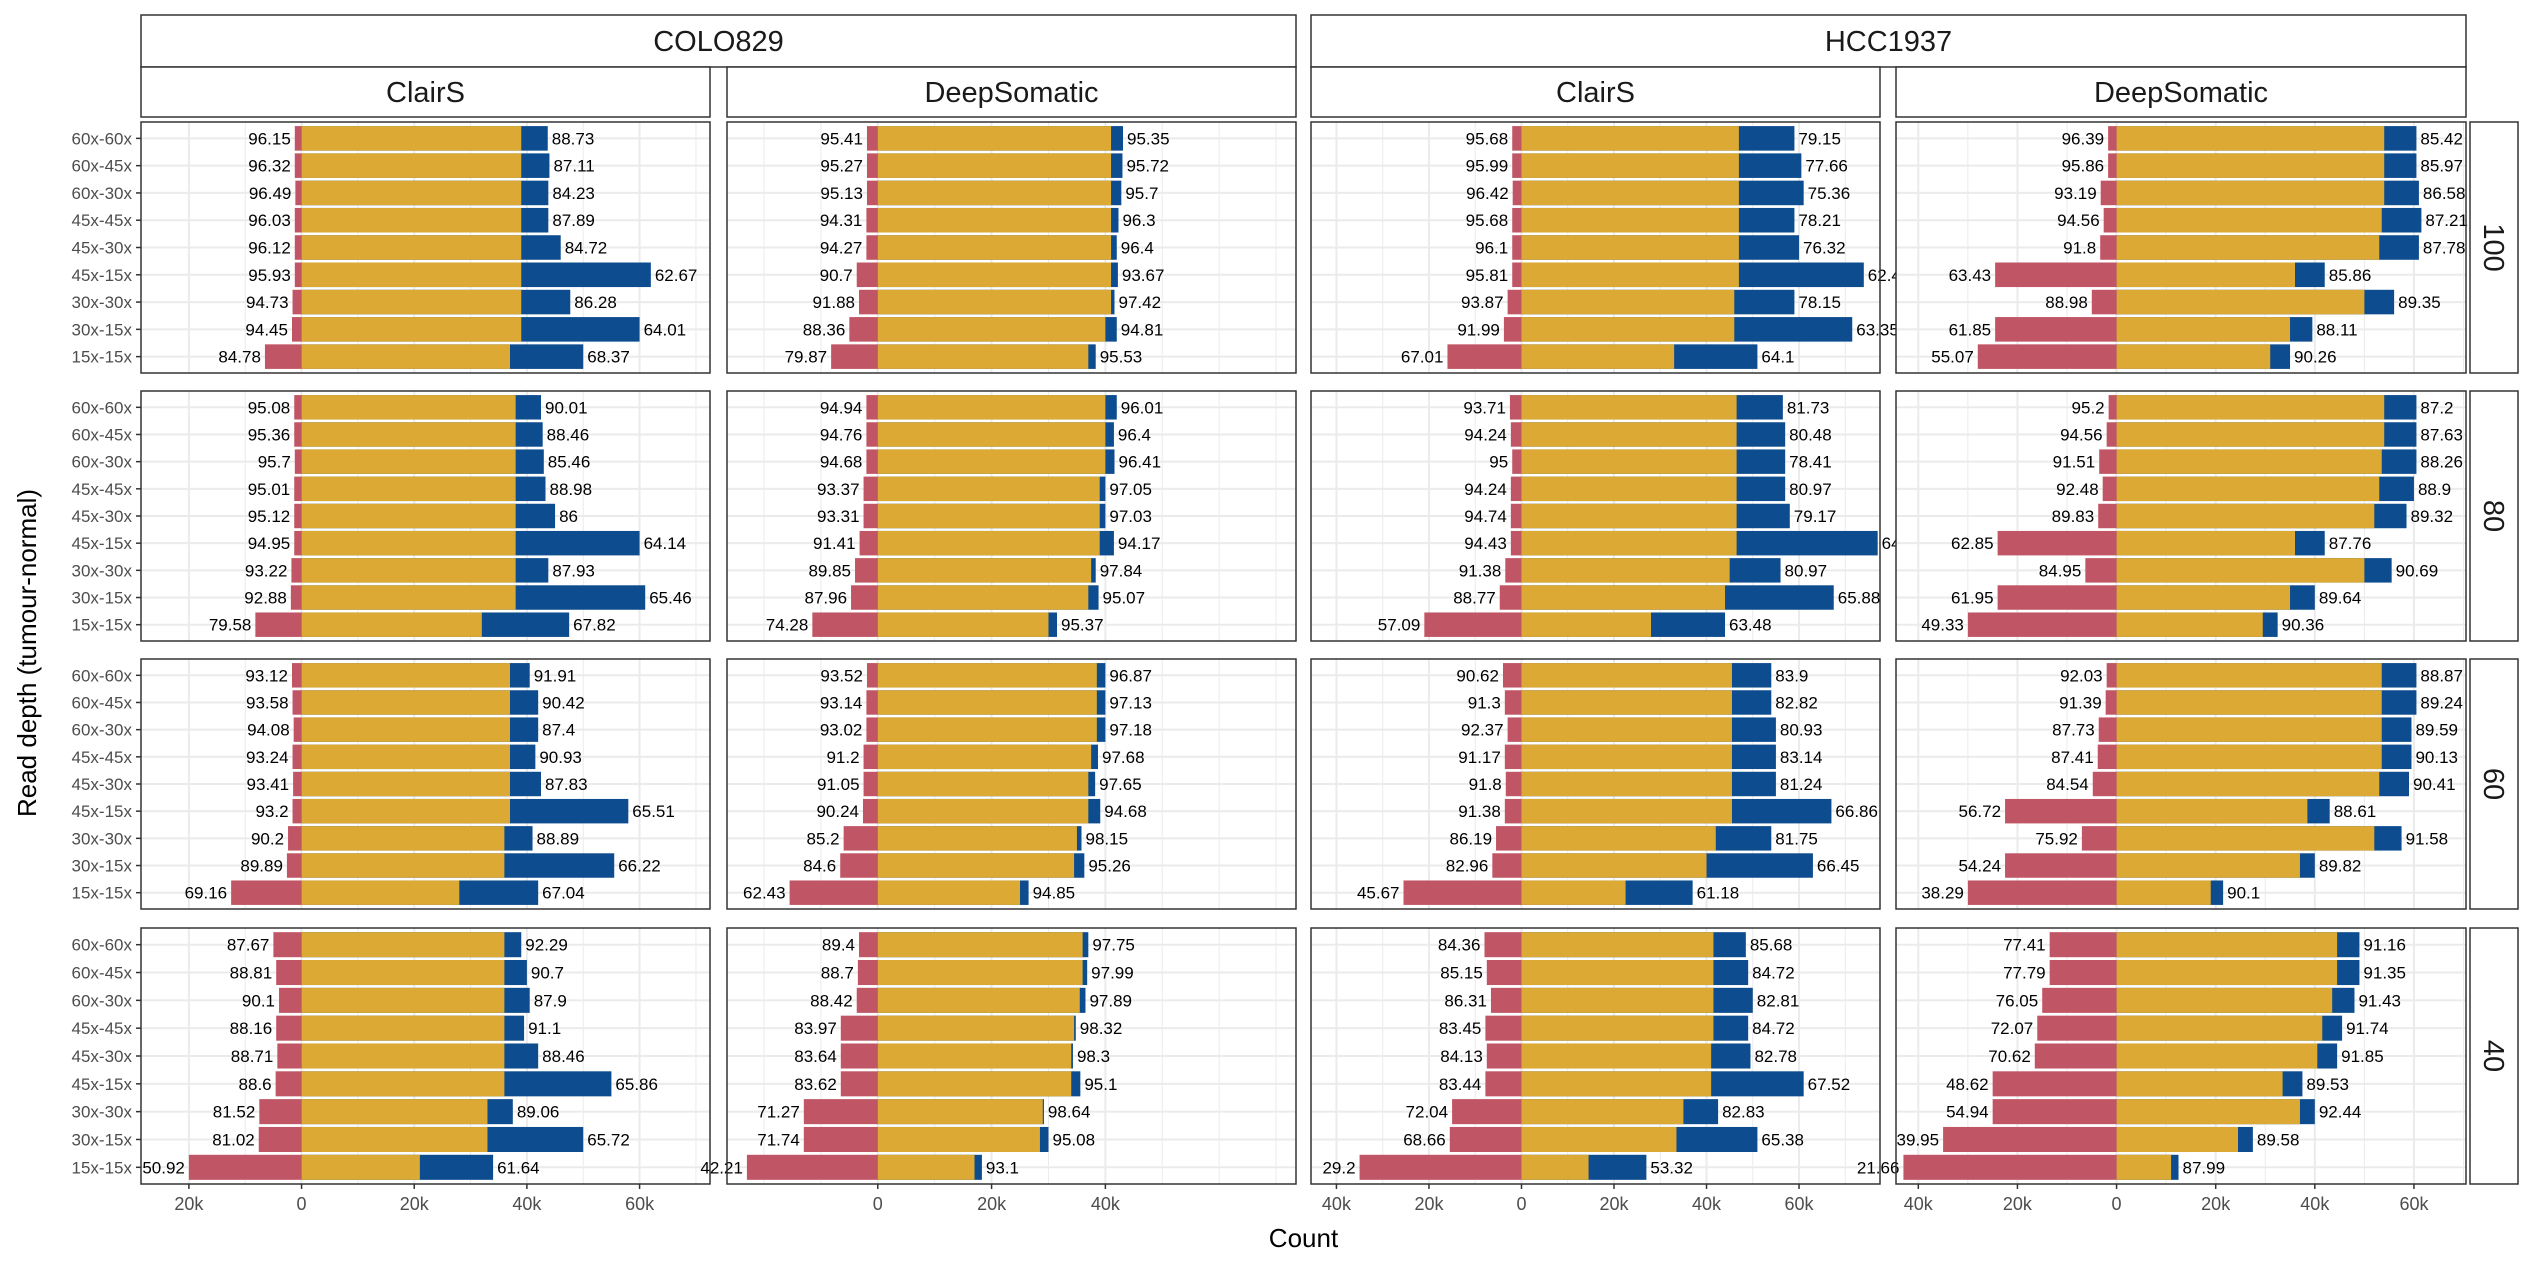  What do you see at coordinates (2024, 973) in the screenshot?
I see `data-label-left: 77.79` at bounding box center [2024, 973].